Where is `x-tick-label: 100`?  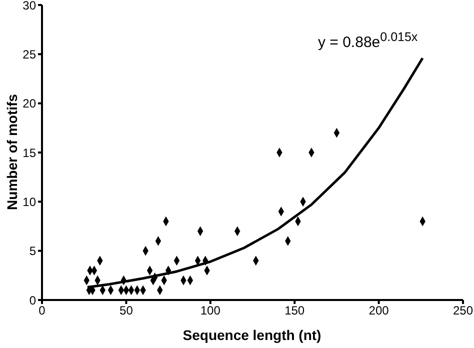
x-tick-label: 100 is located at coordinates (210, 311).